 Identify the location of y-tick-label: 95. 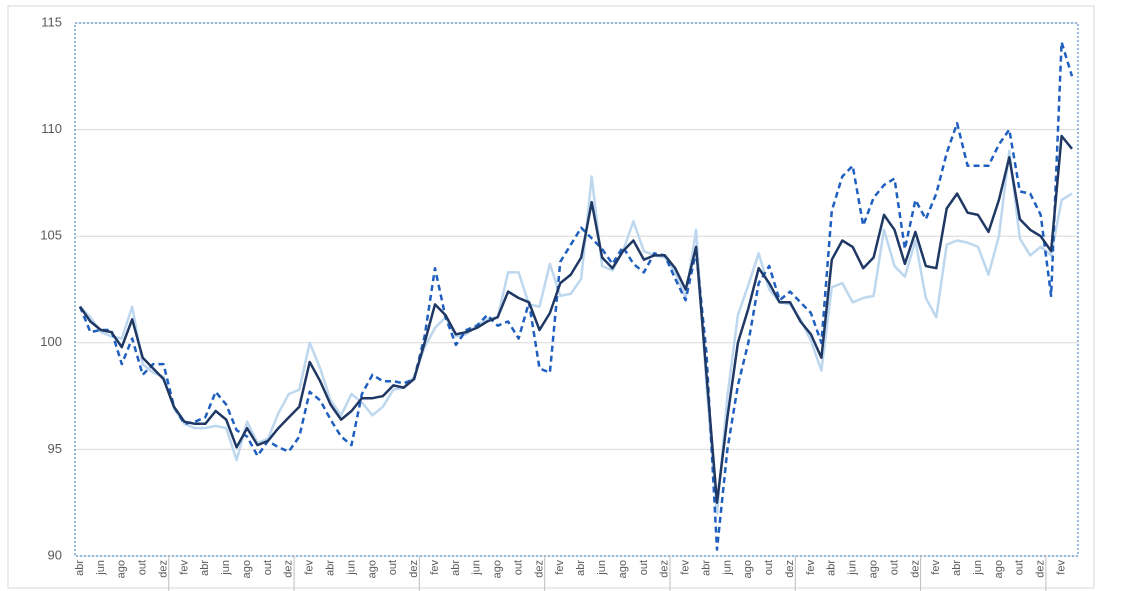
(55, 448).